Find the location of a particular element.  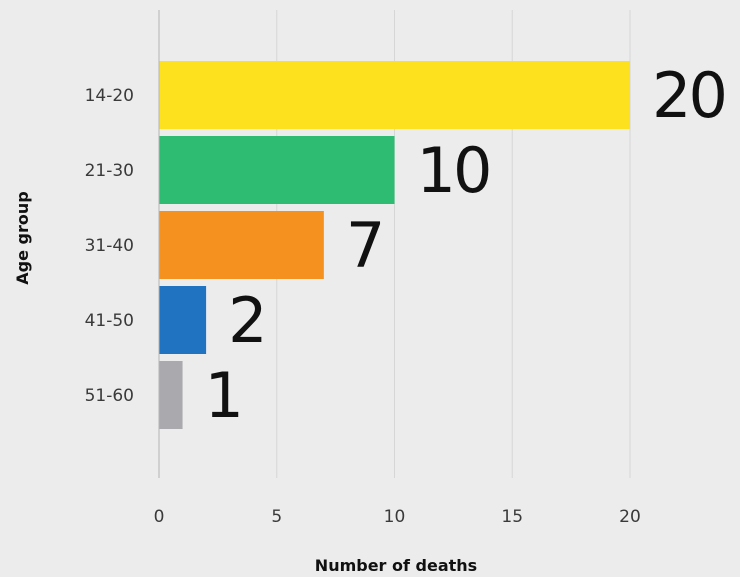

data-label-14-20: 20 is located at coordinates (688, 95).